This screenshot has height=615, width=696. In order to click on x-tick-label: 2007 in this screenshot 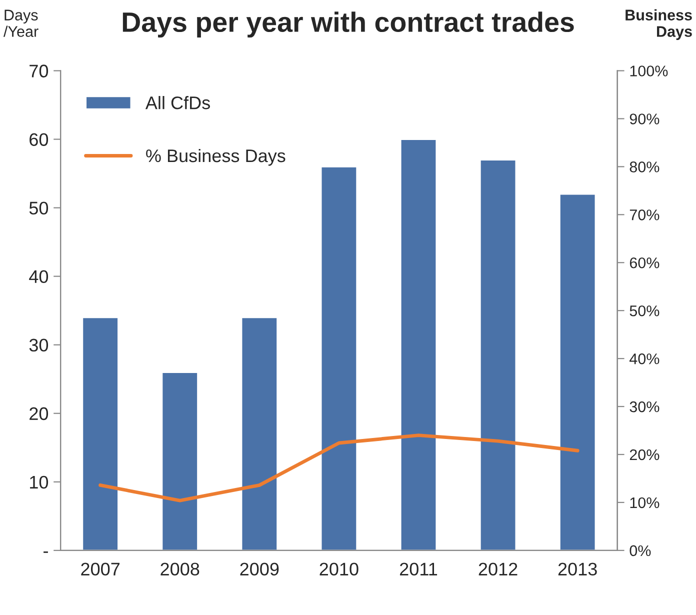, I will do `click(100, 569)`.